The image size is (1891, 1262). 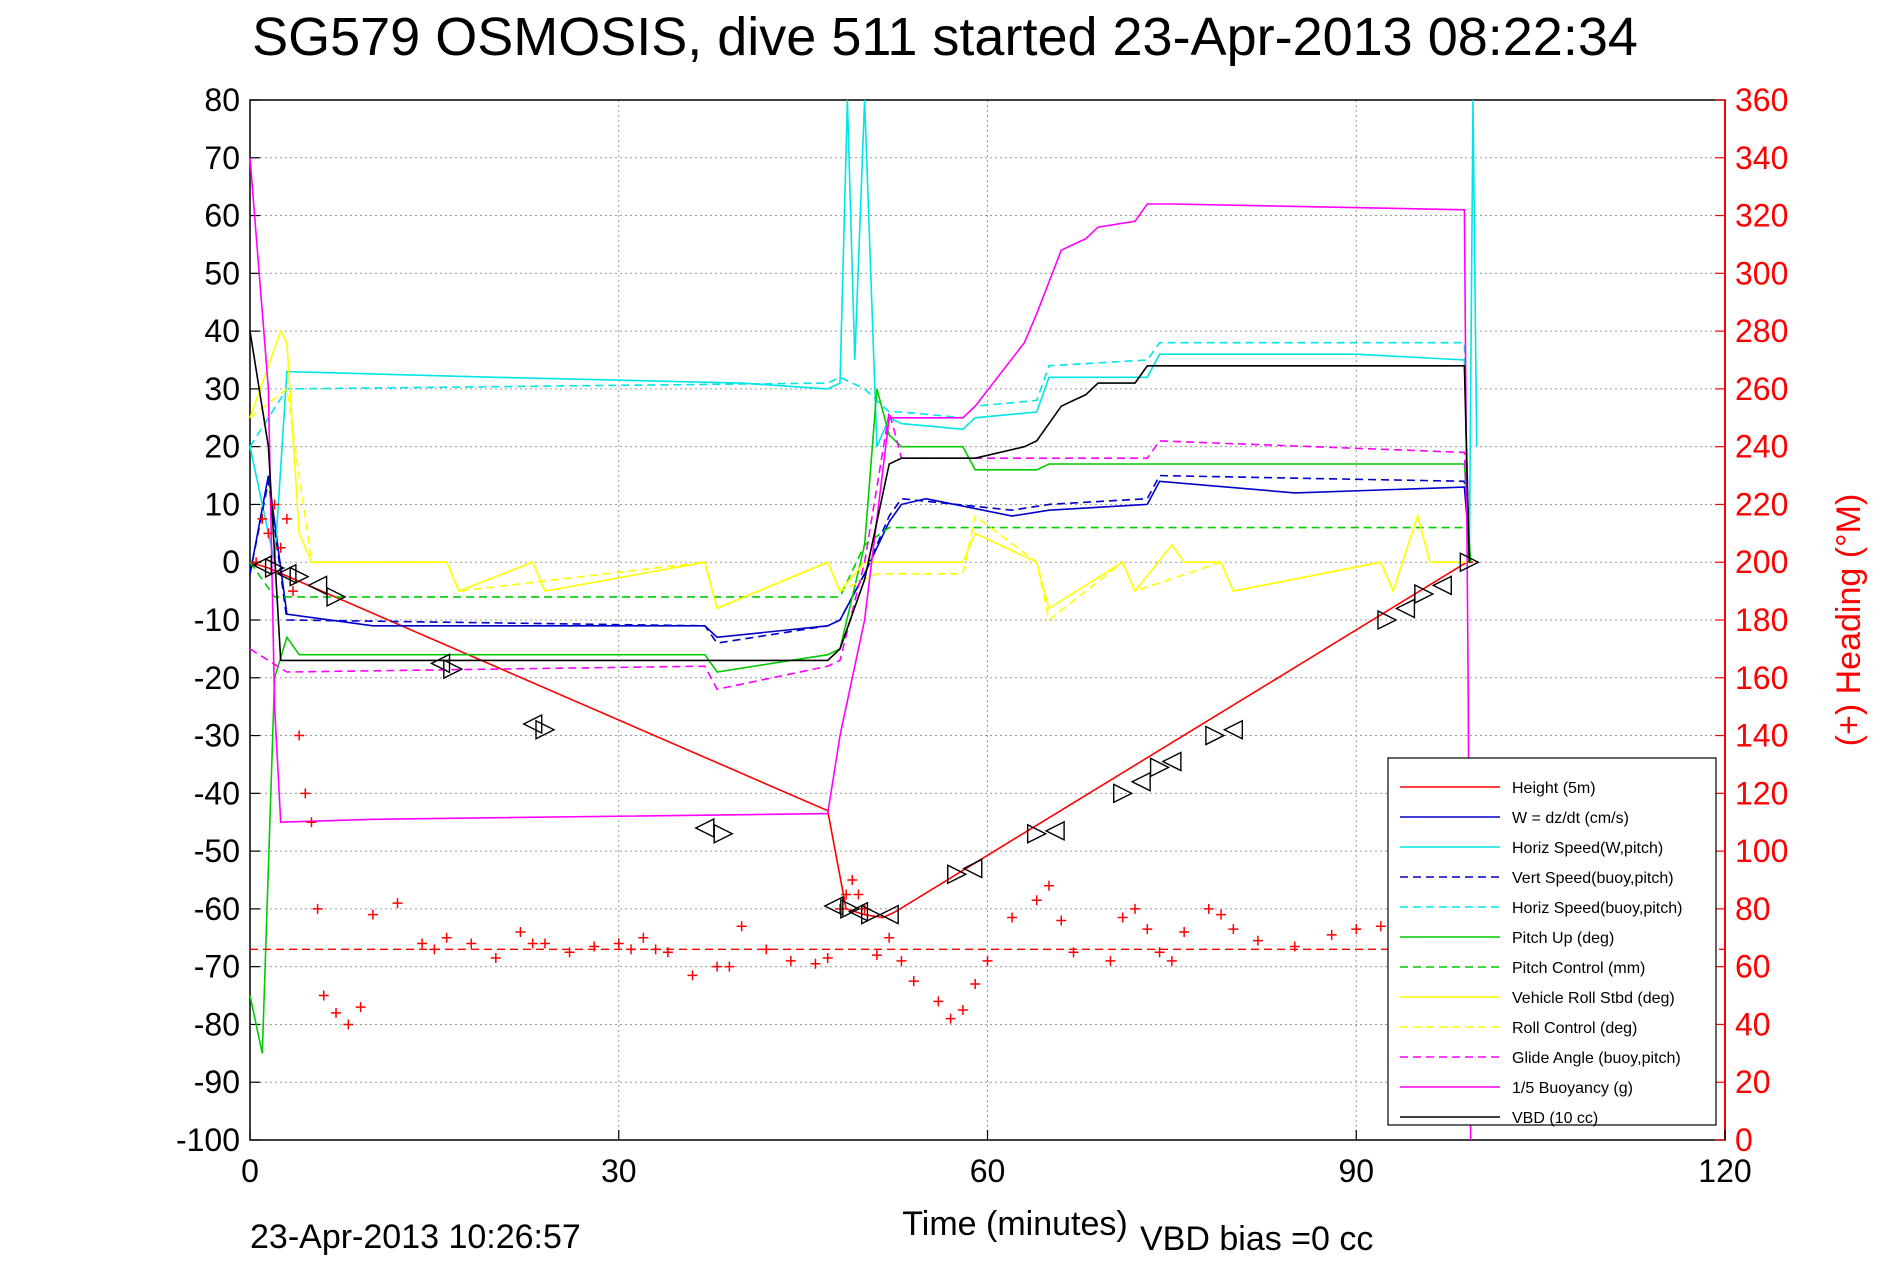 I want to click on y-tick-label: 50, so click(x=222, y=273).